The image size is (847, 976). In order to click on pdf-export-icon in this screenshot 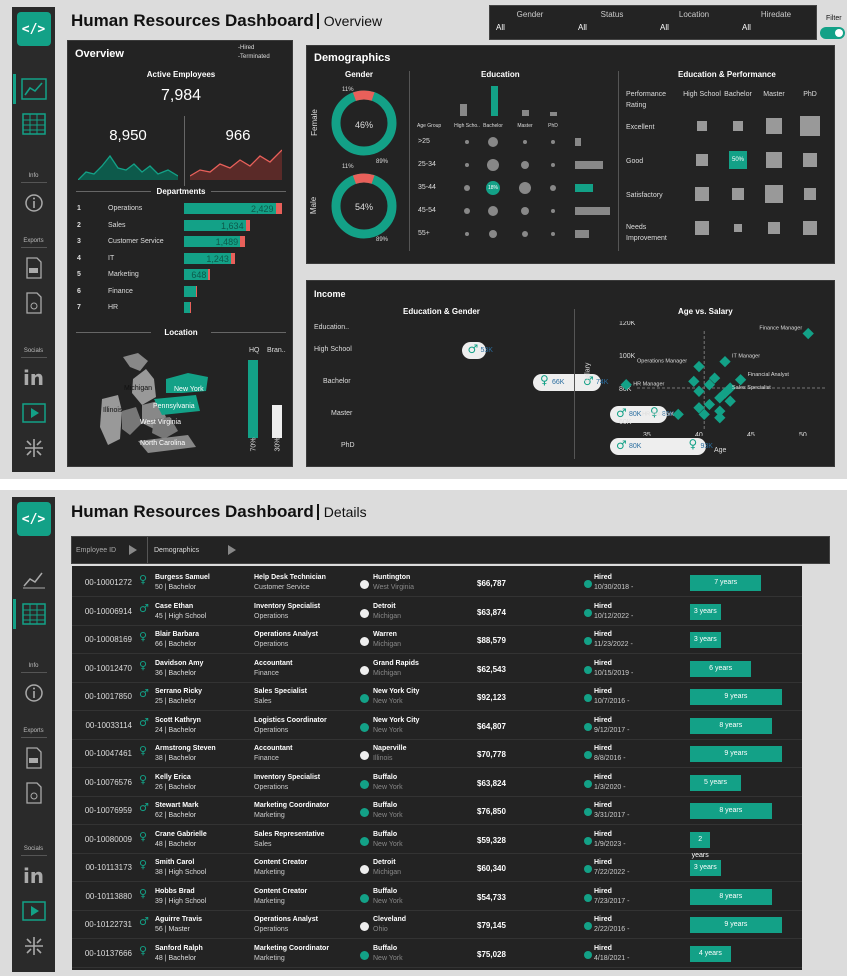, I will do `click(33, 758)`.